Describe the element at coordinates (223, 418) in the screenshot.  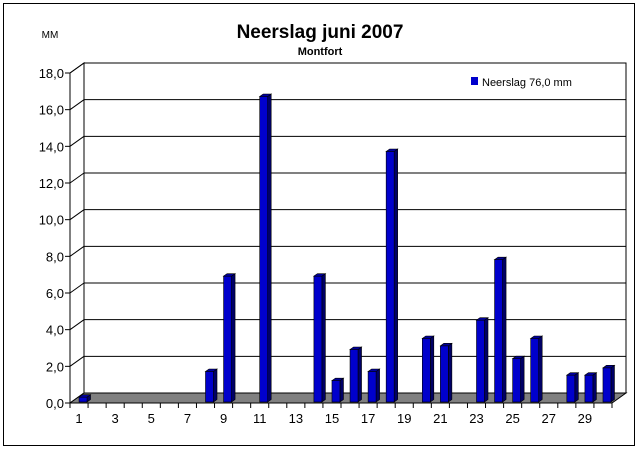
I see `x-tick-label: 9` at that location.